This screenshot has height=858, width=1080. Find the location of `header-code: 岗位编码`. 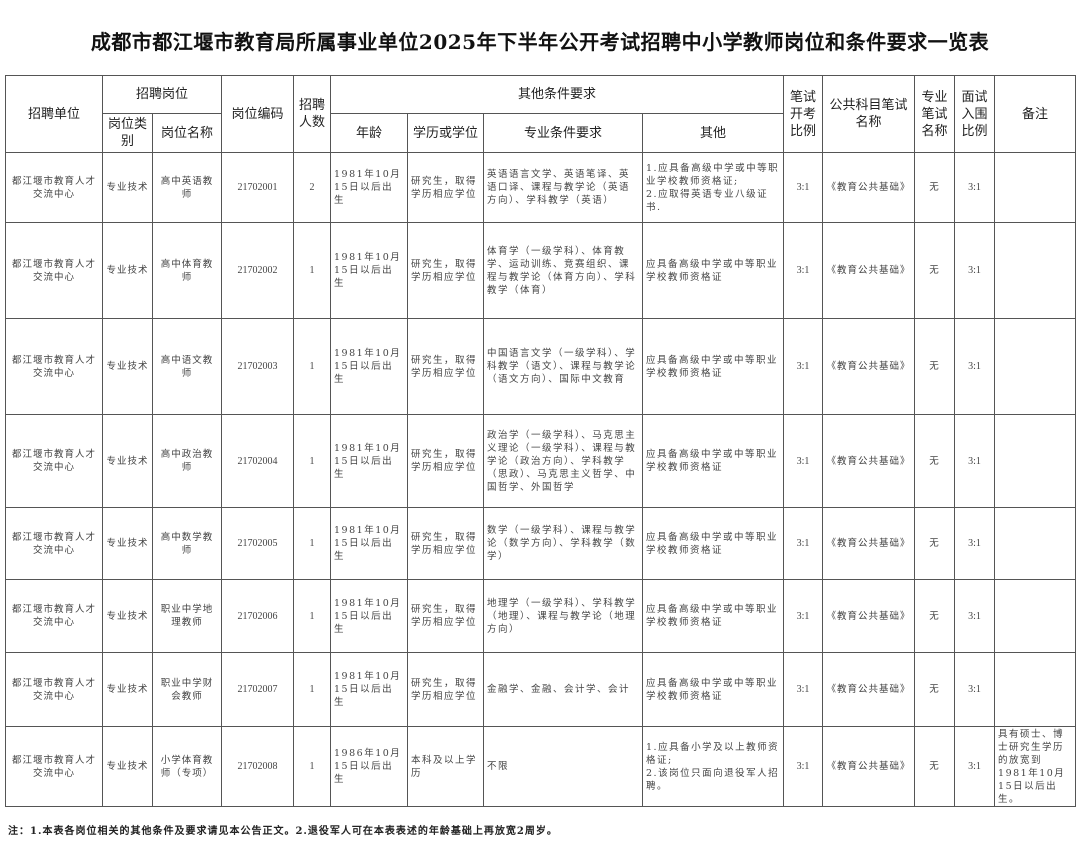

header-code: 岗位编码 is located at coordinates (258, 114).